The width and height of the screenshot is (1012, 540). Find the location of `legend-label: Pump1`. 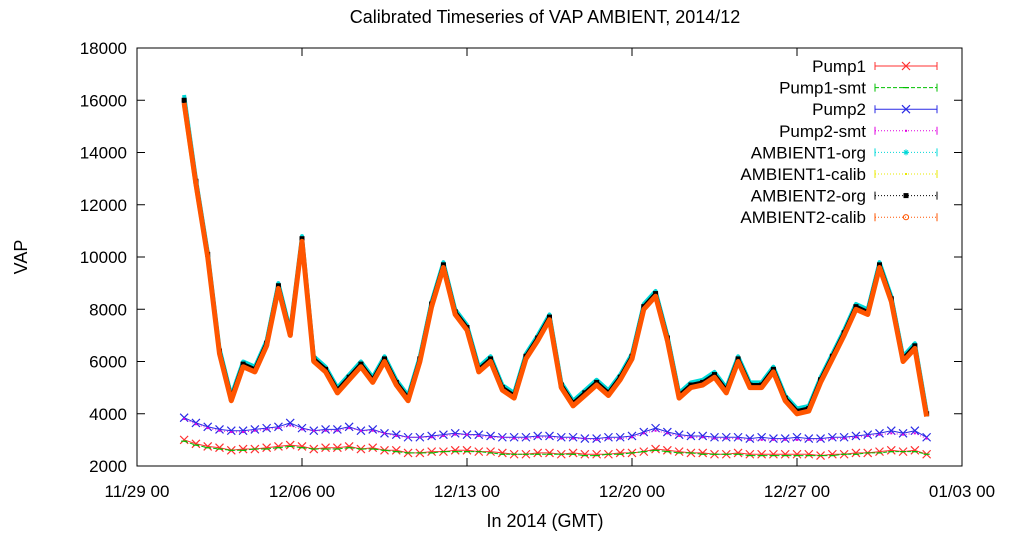

legend-label: Pump1 is located at coordinates (839, 66).